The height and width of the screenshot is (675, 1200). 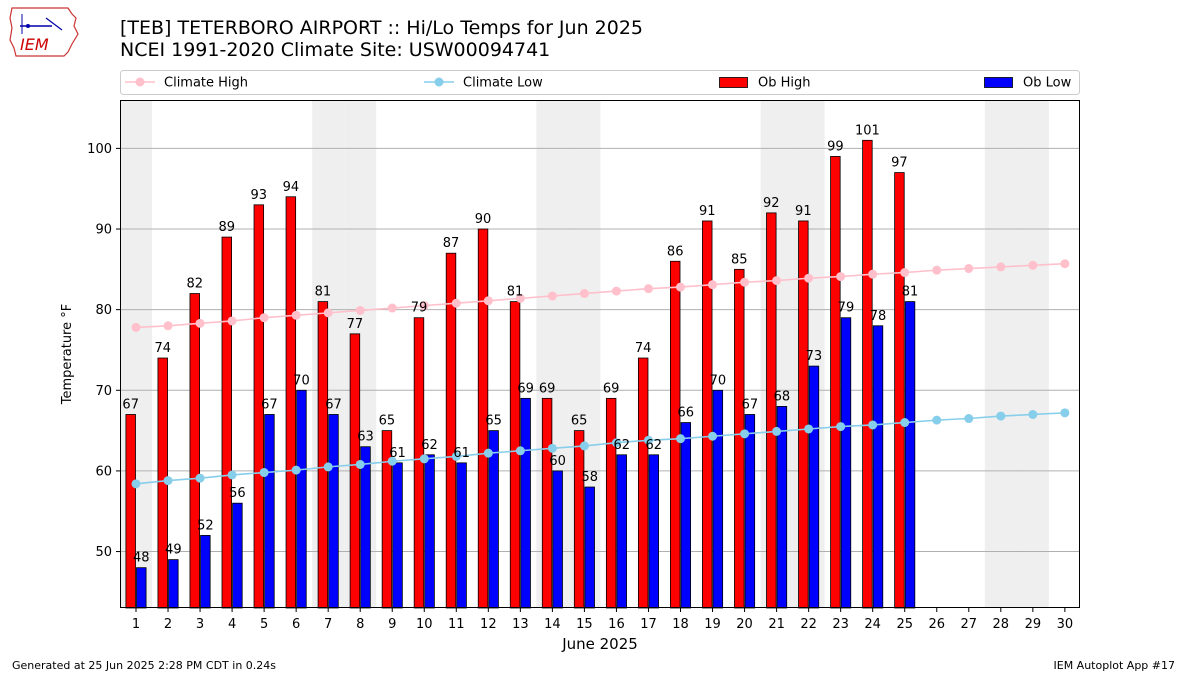 What do you see at coordinates (44, 32) in the screenshot?
I see `iem-logo: IEM` at bounding box center [44, 32].